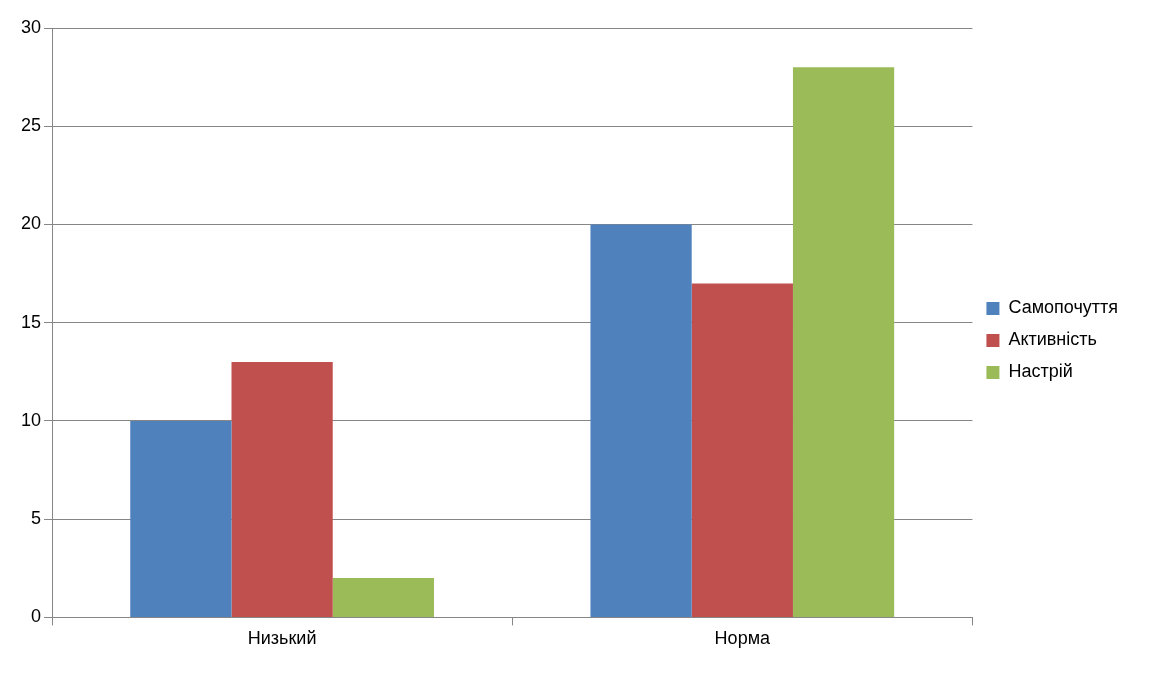 This screenshot has width=1171, height=675. I want to click on y-tick-label: 20, so click(31, 223).